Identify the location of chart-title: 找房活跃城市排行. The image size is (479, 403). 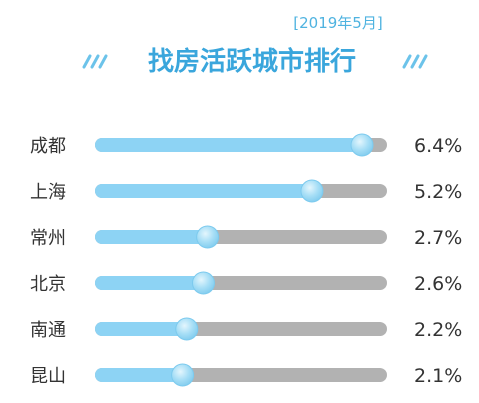
(252, 61).